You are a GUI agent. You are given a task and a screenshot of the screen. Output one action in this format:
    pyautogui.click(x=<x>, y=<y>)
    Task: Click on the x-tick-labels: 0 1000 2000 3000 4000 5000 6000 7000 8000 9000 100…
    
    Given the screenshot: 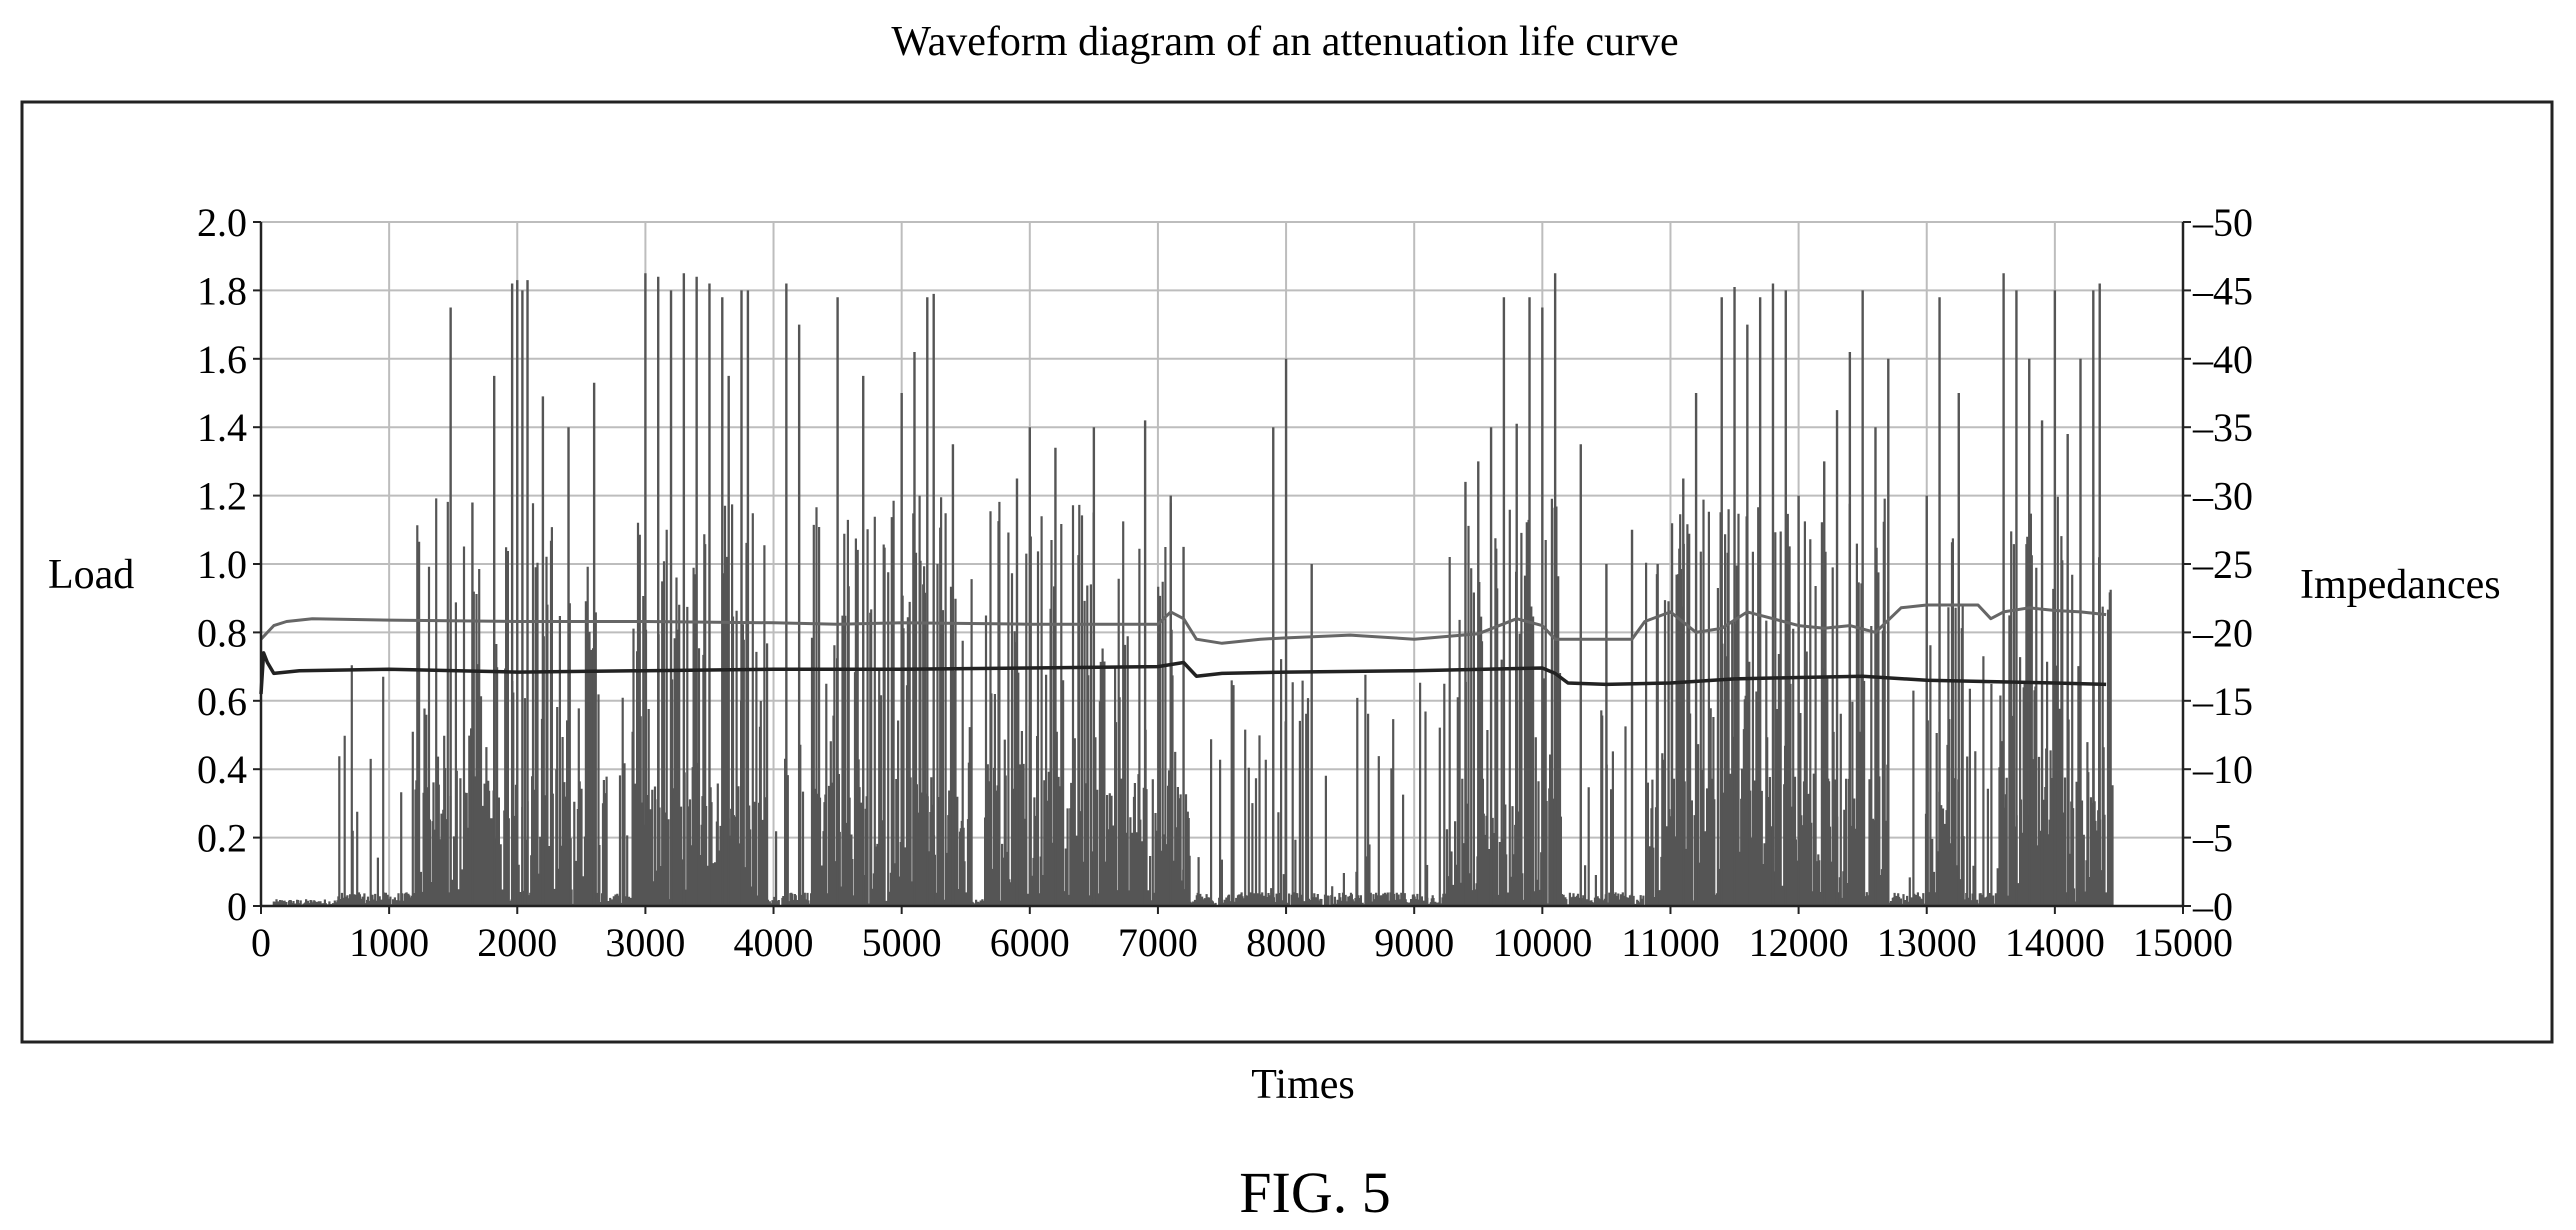 What is the action you would take?
    pyautogui.click(x=1242, y=935)
    